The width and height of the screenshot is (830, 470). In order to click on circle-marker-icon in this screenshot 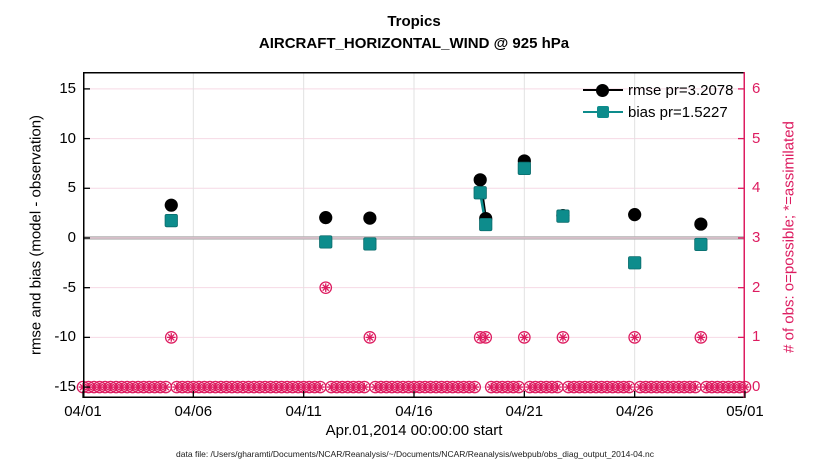, I will do `click(602, 90)`.